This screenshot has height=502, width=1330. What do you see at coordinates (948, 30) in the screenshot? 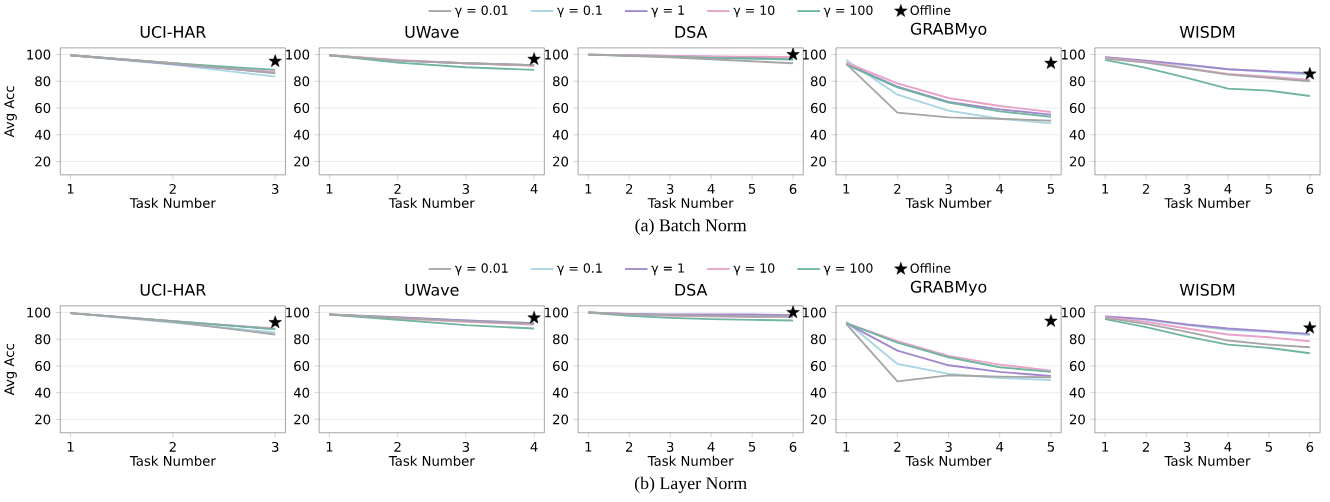
I see `chart-title: GRABMyo` at bounding box center [948, 30].